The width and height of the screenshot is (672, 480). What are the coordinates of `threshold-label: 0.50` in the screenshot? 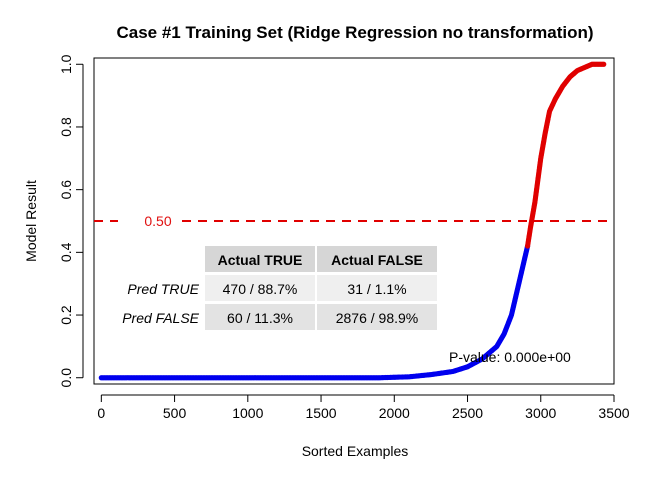 It's located at (157, 221).